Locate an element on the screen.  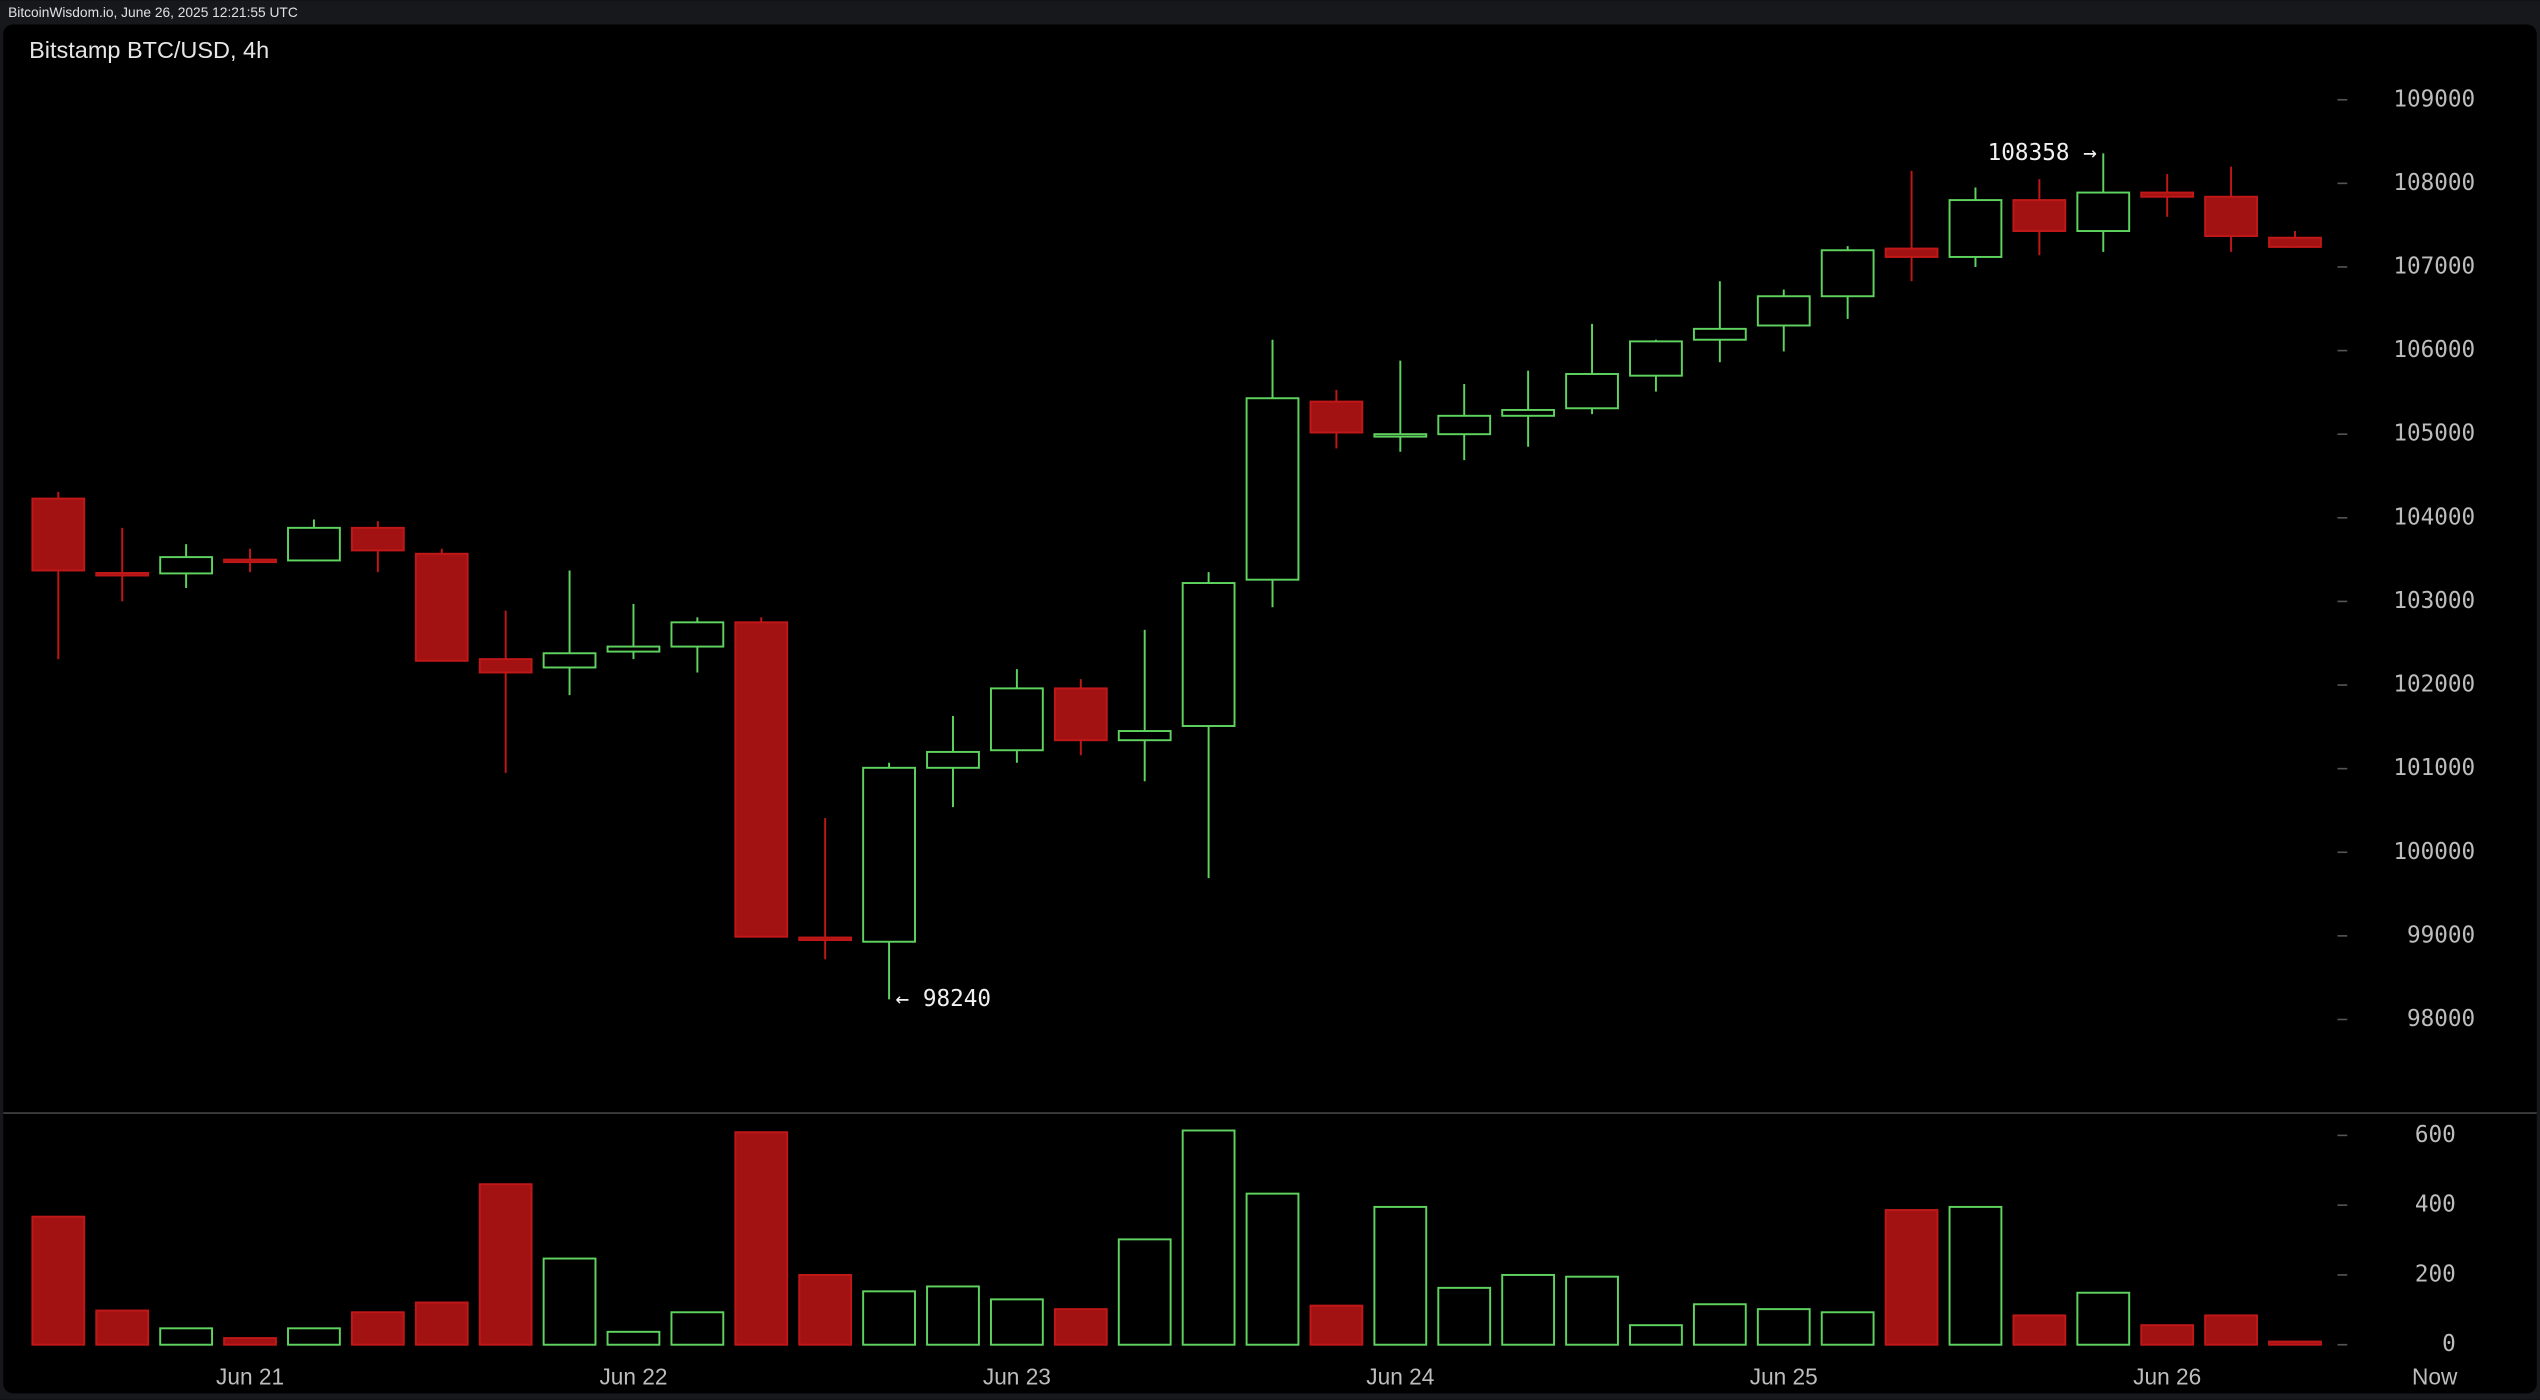
x-tick-label: Jun 22 is located at coordinates (633, 1377).